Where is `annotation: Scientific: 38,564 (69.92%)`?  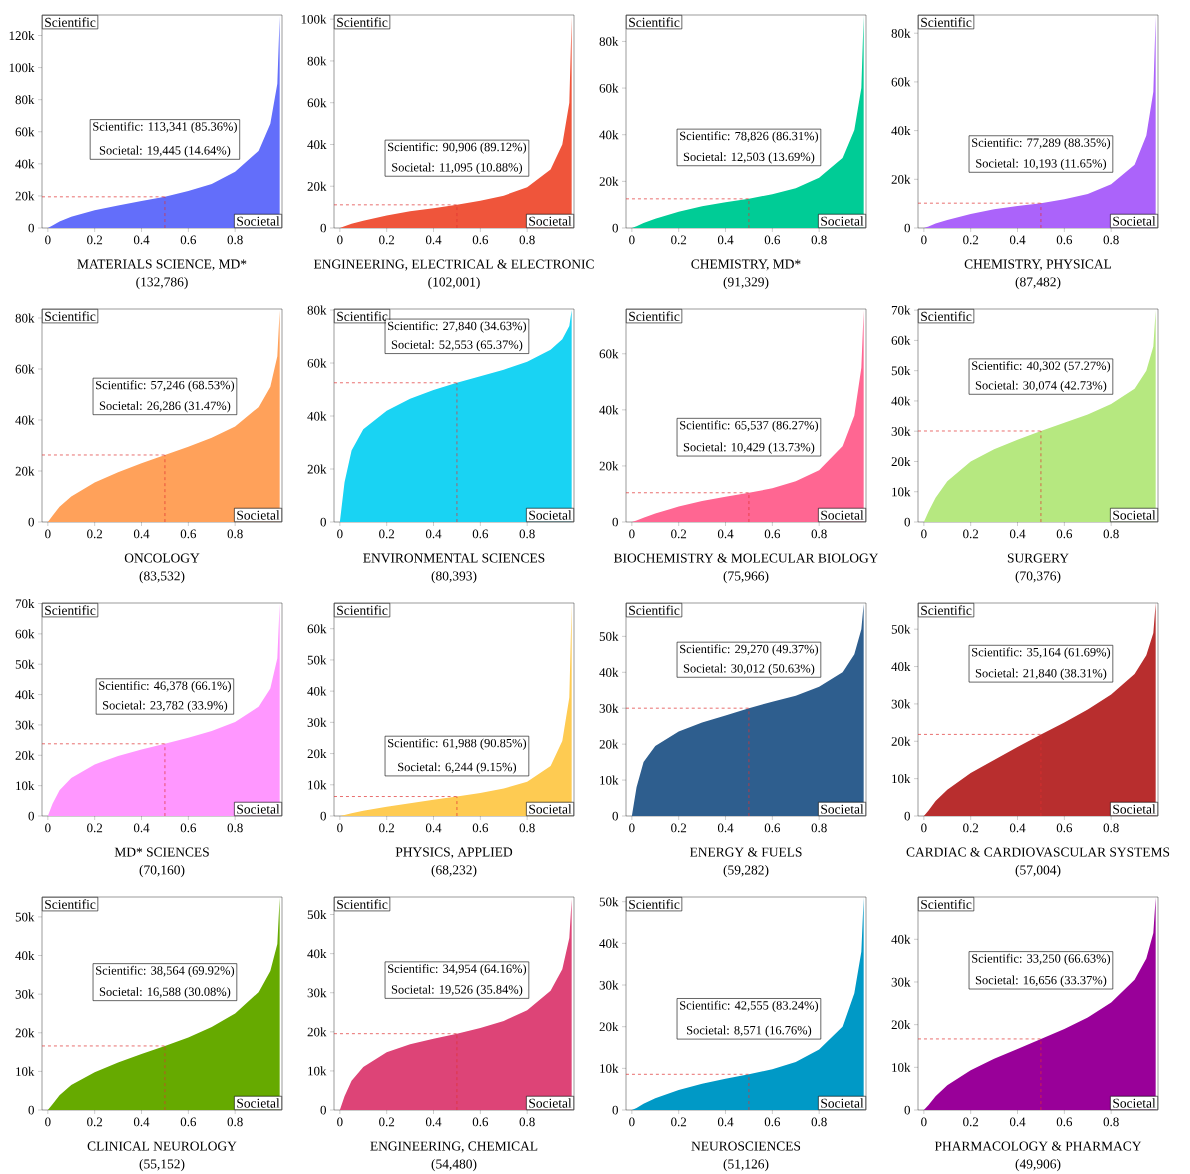
annotation: Scientific: 38,564 (69.92%) is located at coordinates (165, 971).